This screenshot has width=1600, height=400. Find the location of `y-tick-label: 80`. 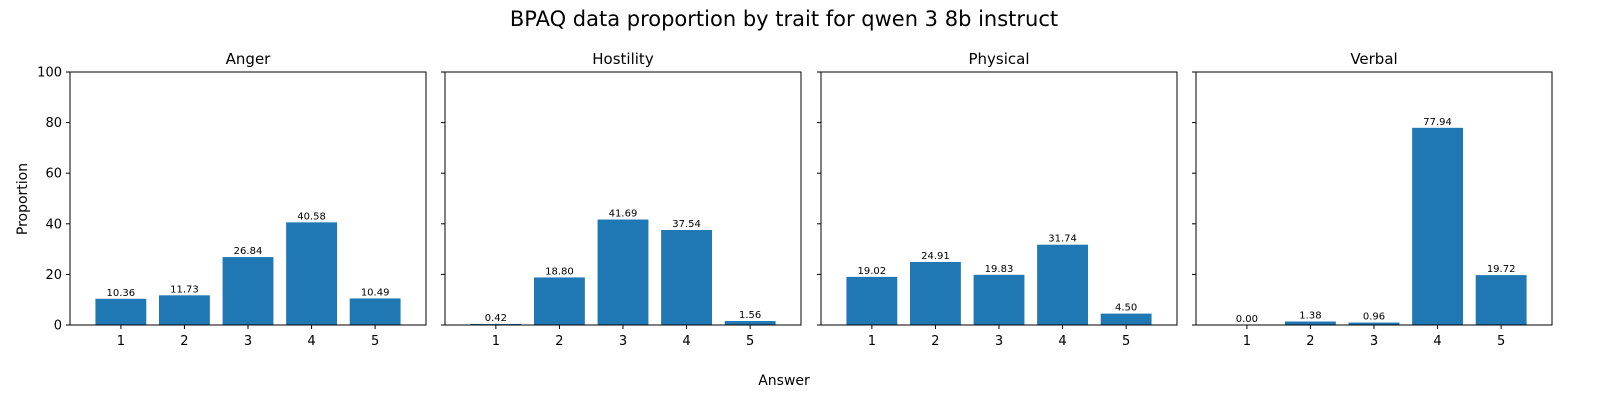

y-tick-label: 80 is located at coordinates (53, 123).